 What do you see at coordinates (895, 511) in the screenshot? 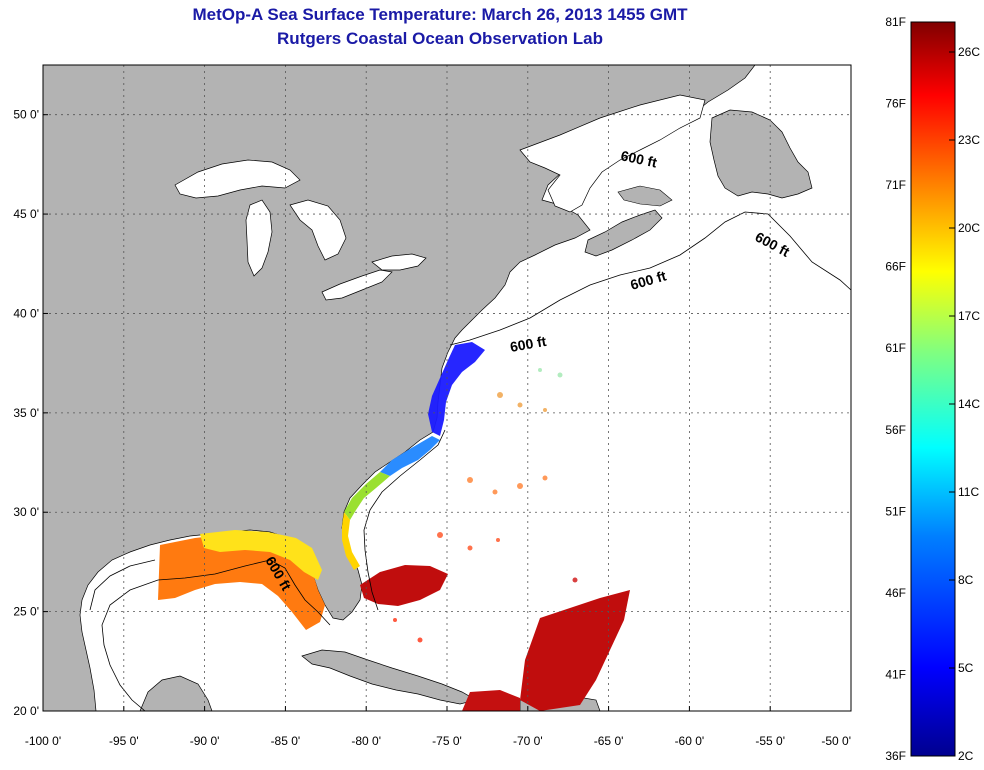
I see `colorbar-f-label: 51F` at bounding box center [895, 511].